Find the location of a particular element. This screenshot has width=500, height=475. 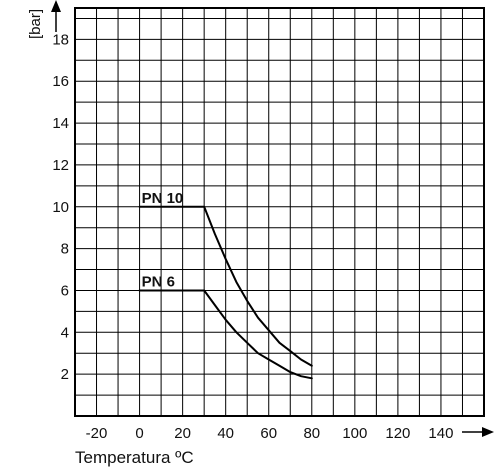

y-tick-labels: 2 4 6 8 10 12 14 16 18 is located at coordinates (60, 207).